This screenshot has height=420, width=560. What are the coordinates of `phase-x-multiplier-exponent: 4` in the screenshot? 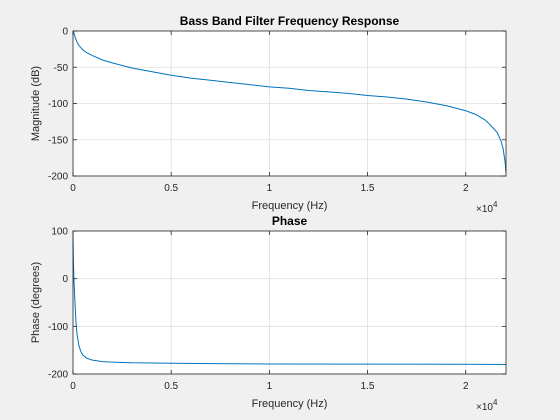 It's located at (495, 402).